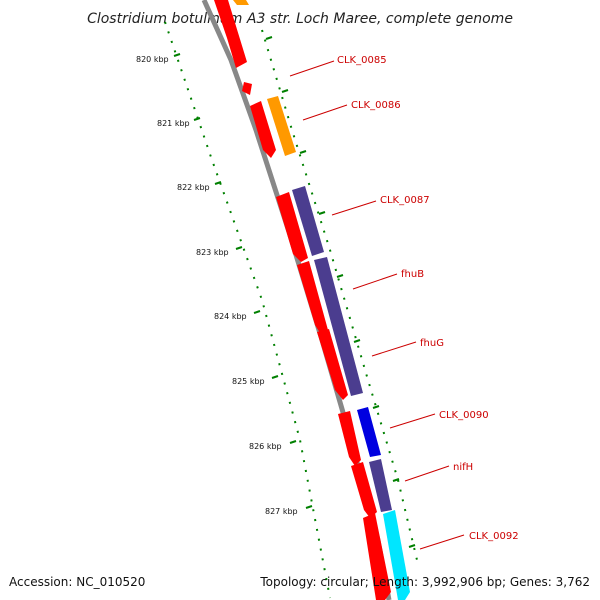  Describe the element at coordinates (362, 60) in the screenshot. I see `gene-label: CLK_0085` at that location.